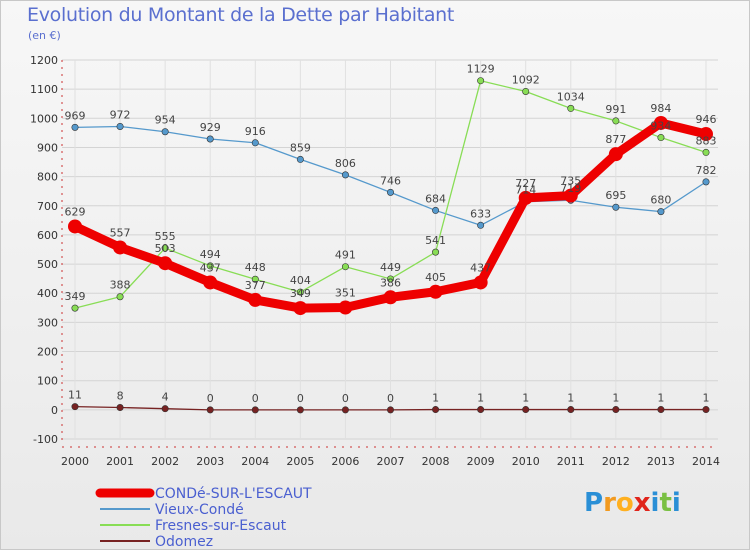 The image size is (750, 550). Describe the element at coordinates (210, 127) in the screenshot. I see `data-label-vieux-cond: 929` at that location.